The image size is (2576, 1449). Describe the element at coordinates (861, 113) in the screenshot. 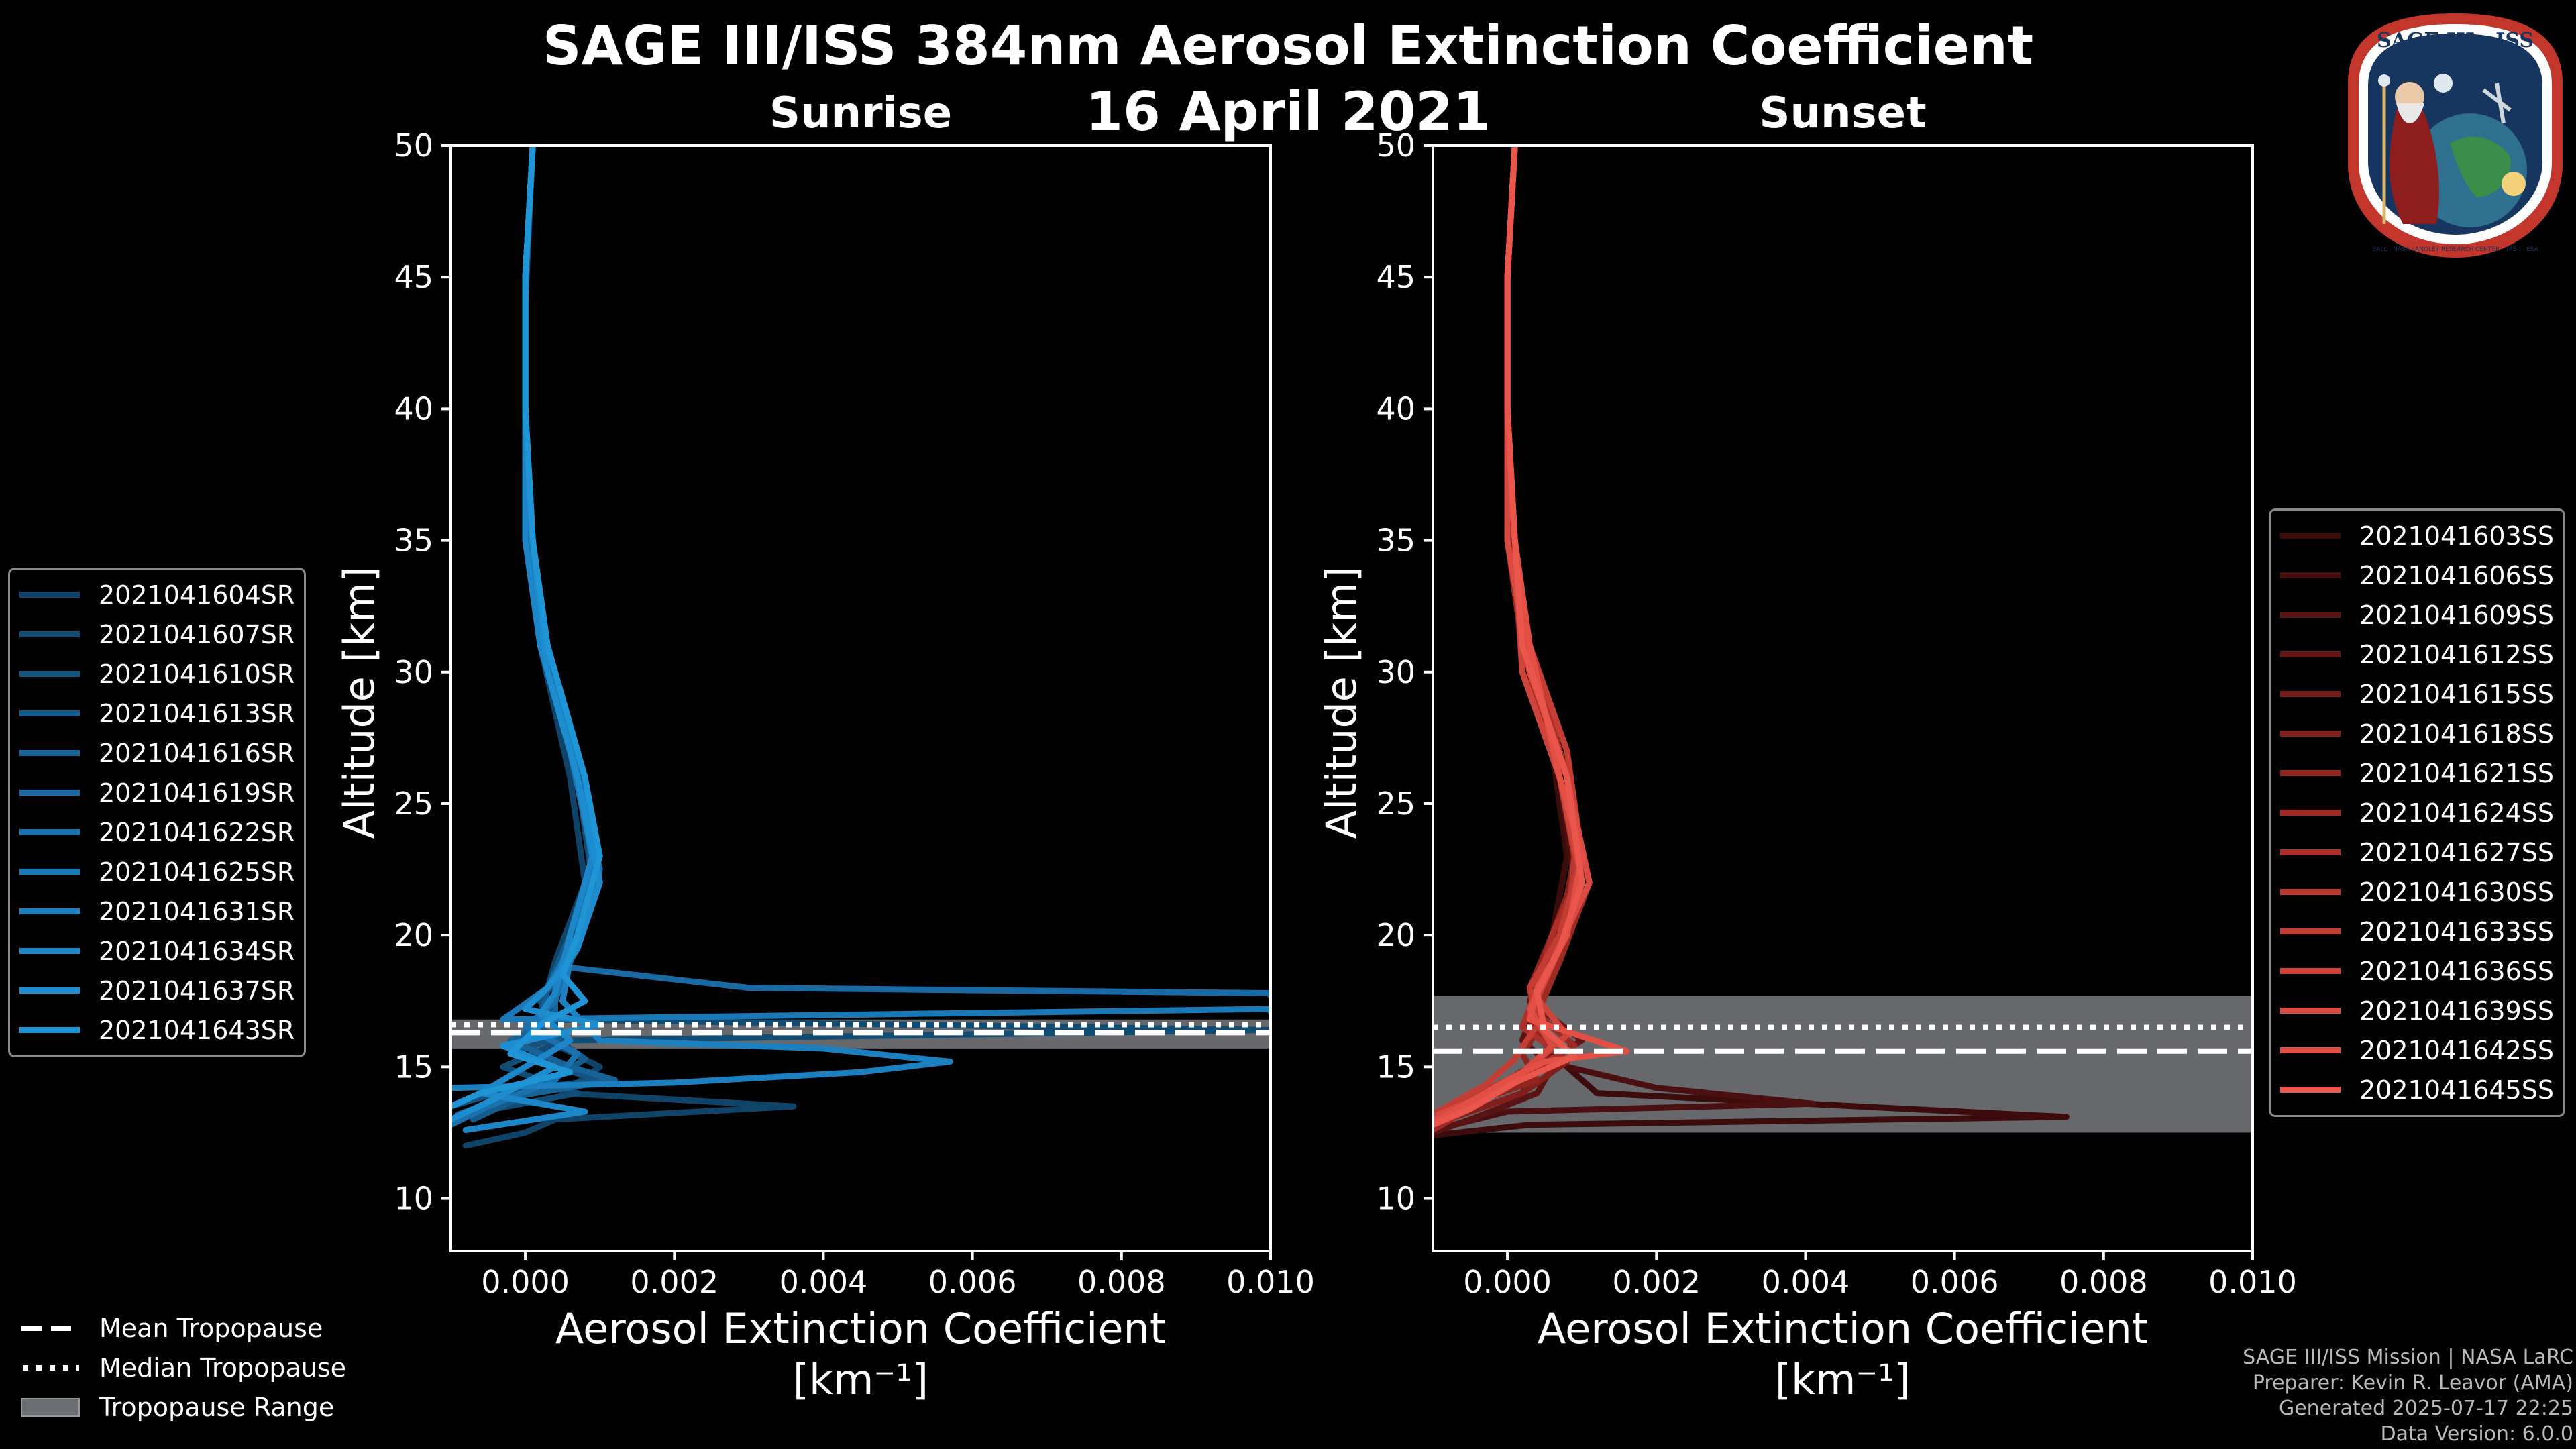

I see `sunrise-panel-title: Sunrise` at that location.